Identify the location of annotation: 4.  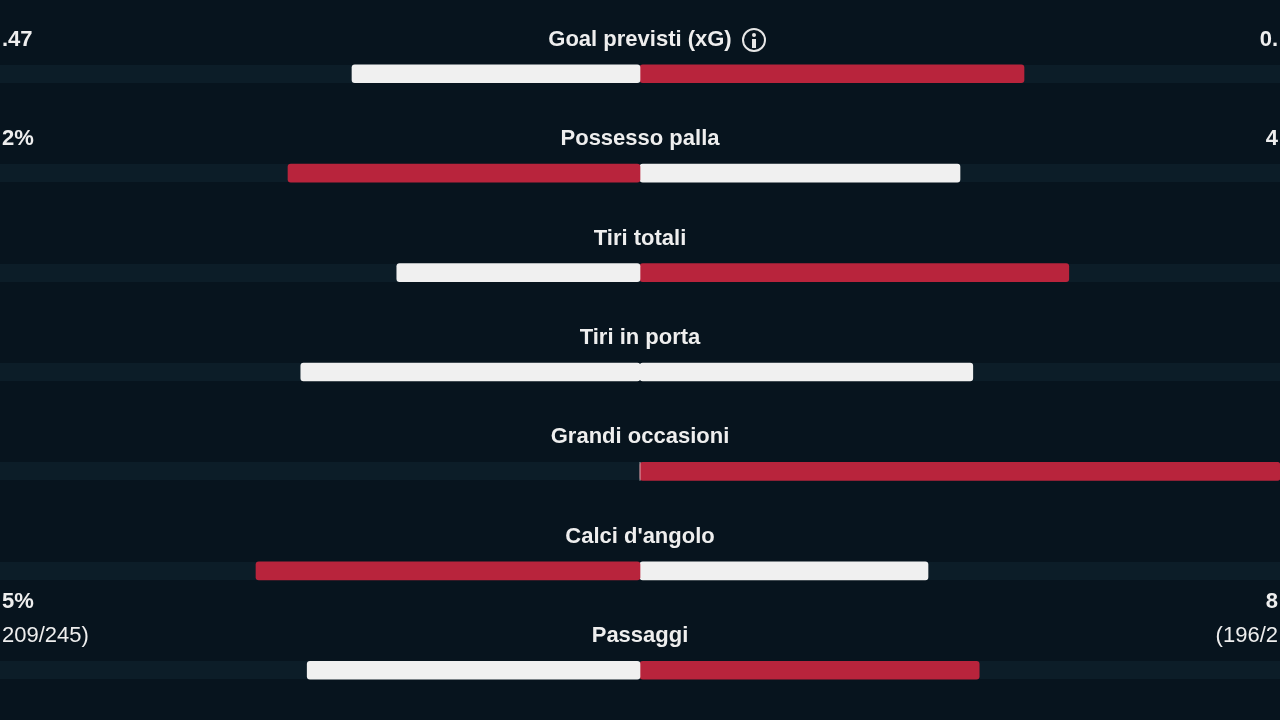
(1272, 138).